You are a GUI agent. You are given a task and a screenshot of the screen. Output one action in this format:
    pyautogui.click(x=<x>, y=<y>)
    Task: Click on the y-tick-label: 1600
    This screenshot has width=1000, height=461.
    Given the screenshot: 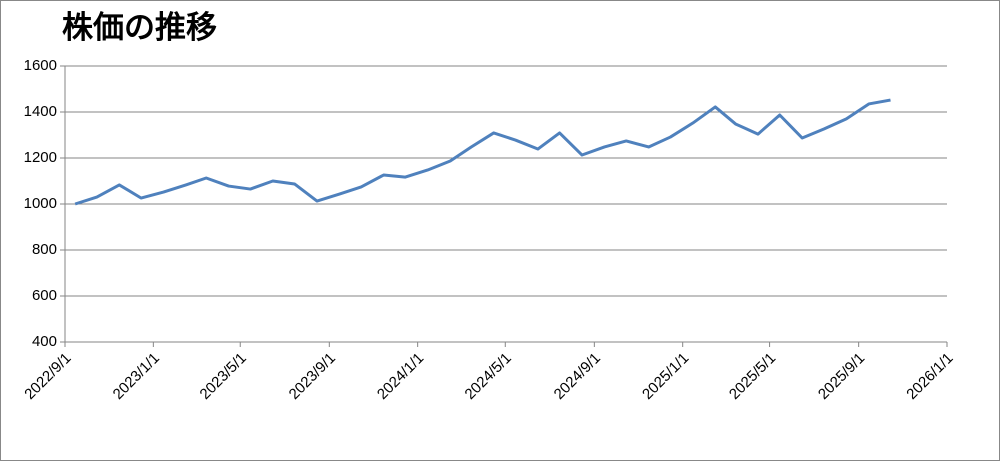 What is the action you would take?
    pyautogui.click(x=40, y=65)
    